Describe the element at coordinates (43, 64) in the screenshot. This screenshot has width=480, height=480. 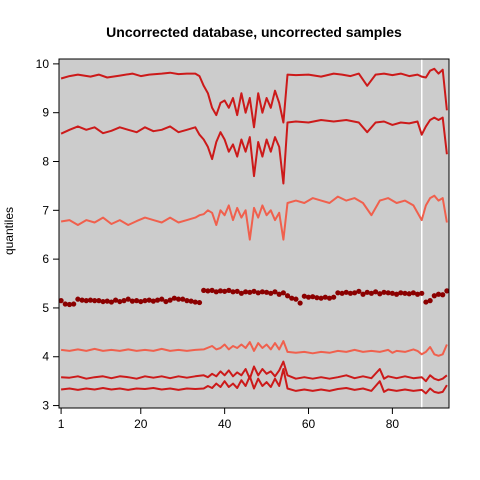
I see `y-tick-label: 10` at that location.